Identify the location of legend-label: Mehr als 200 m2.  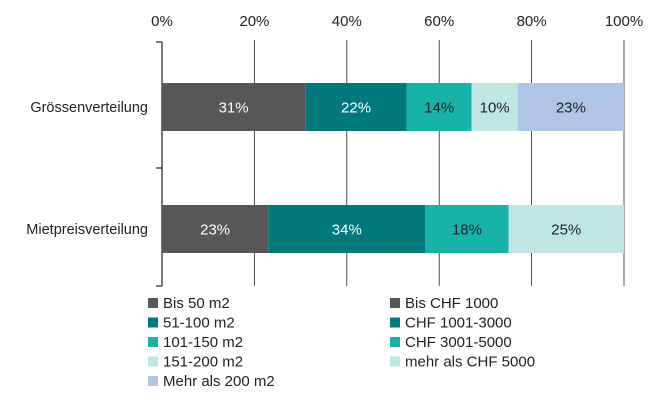
(219, 381).